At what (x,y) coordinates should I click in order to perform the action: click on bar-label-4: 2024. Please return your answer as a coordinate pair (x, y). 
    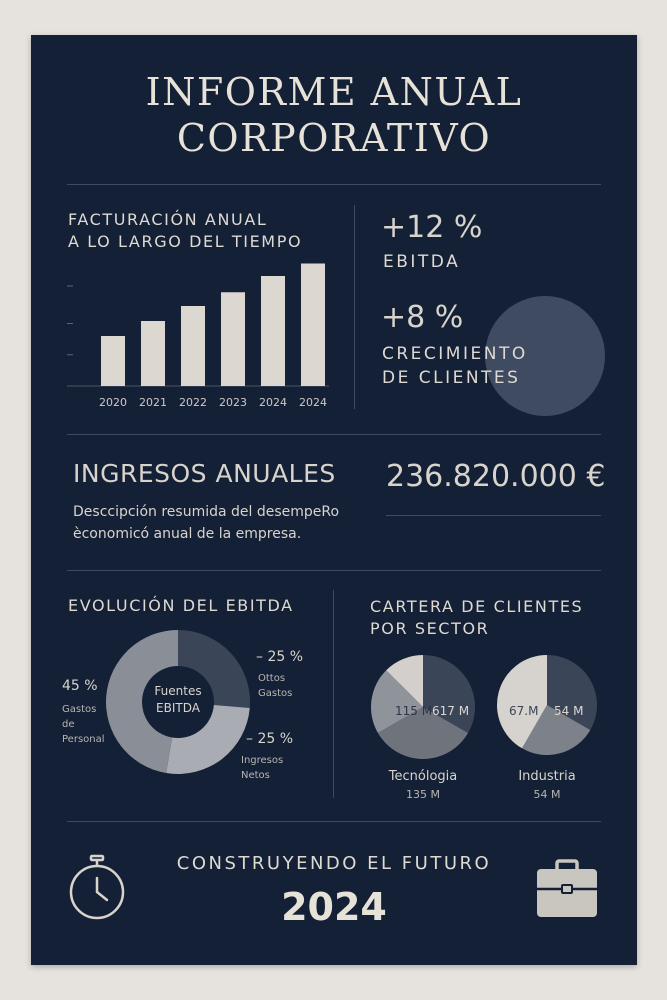
    Looking at the image, I should click on (273, 402).